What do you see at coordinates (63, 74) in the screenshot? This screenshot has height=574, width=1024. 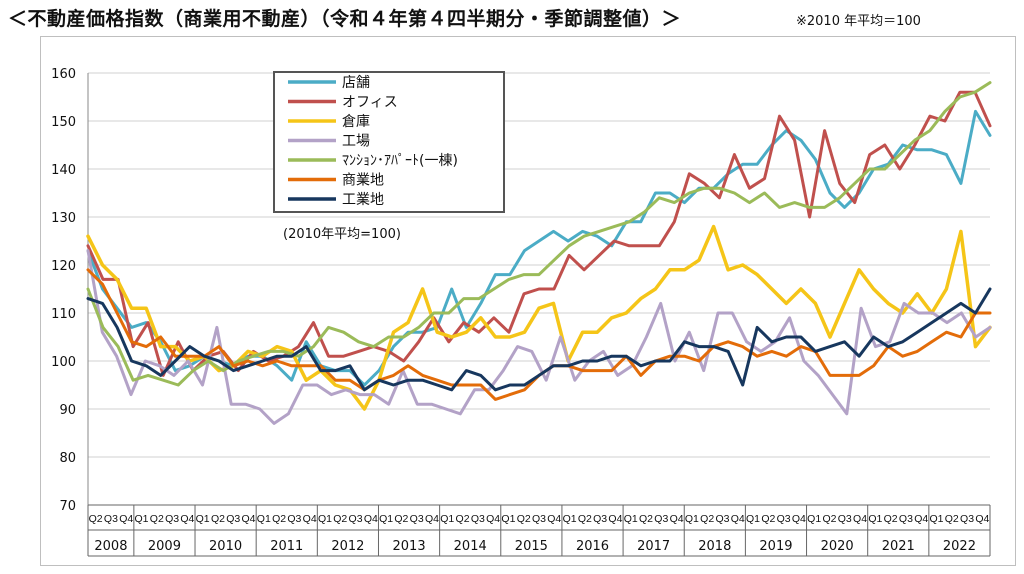 I see `y-tick-label: 160` at bounding box center [63, 74].